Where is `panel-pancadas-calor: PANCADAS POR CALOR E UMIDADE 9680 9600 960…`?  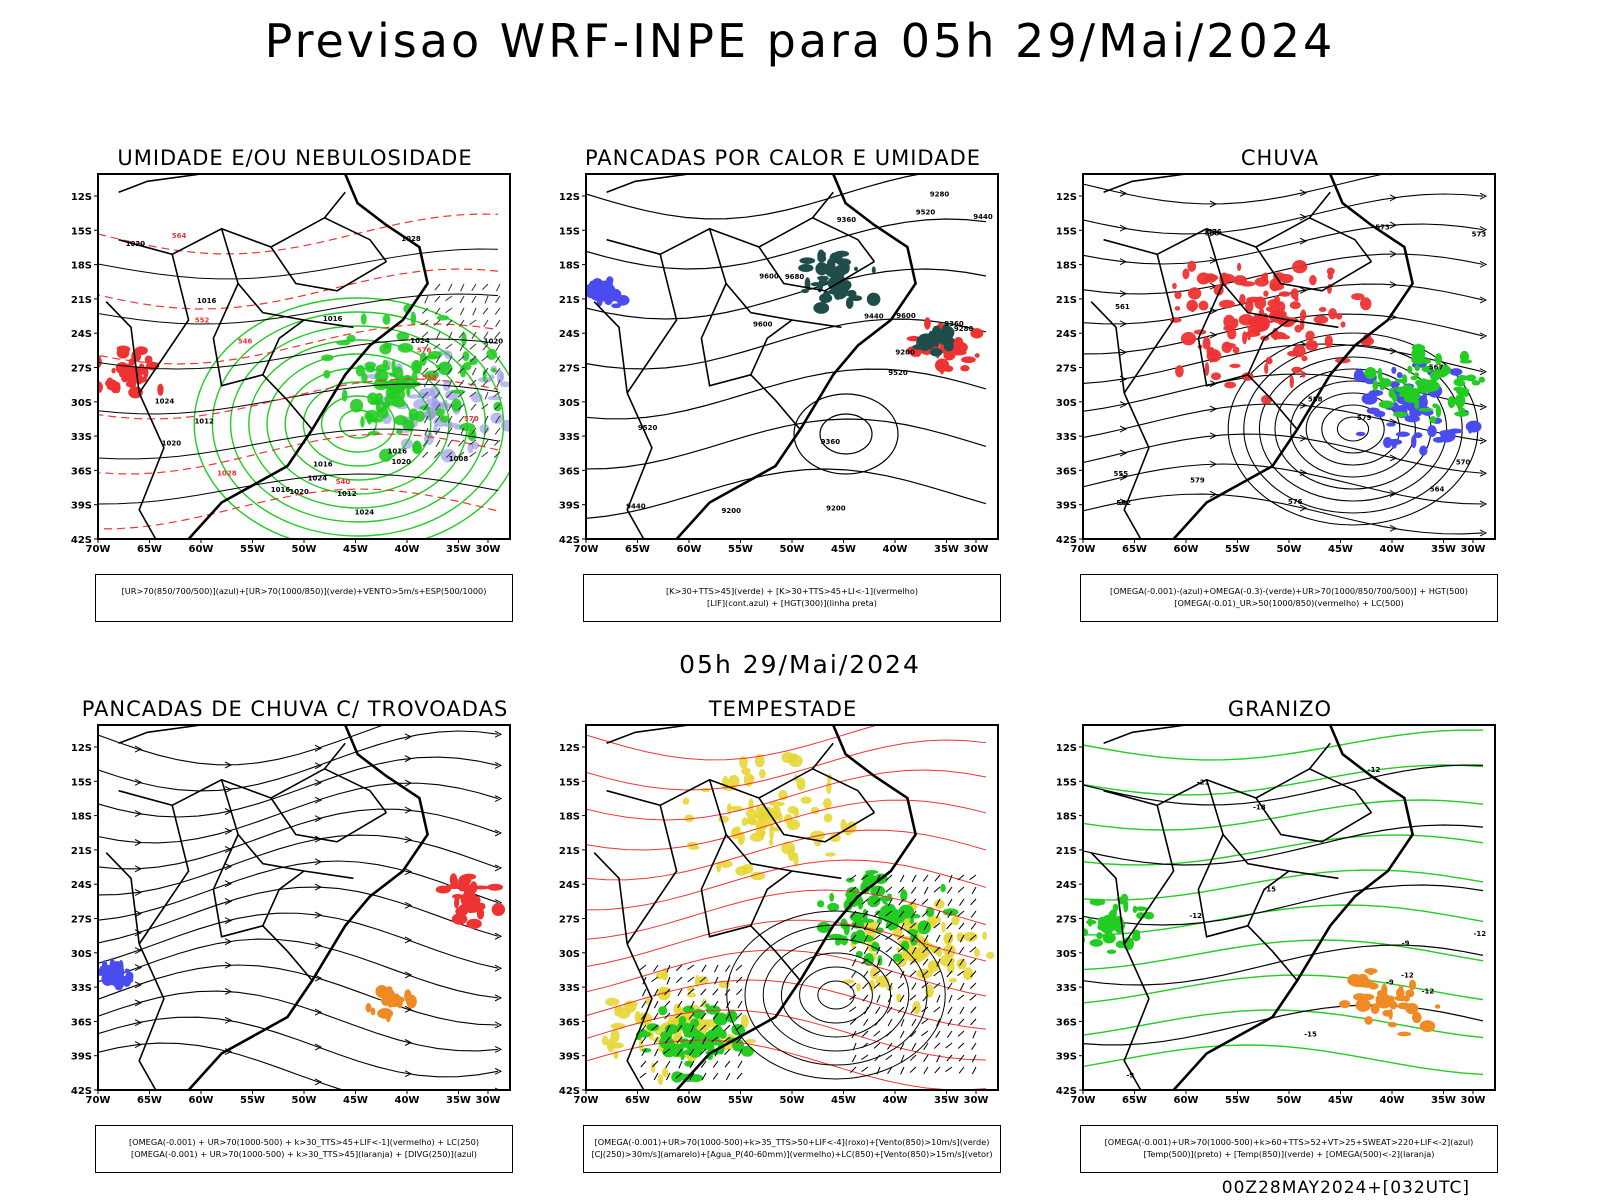
panel-pancadas-calor: PANCADAS POR CALOR E UMIDADE 9680 9600 960… is located at coordinates (783, 391).